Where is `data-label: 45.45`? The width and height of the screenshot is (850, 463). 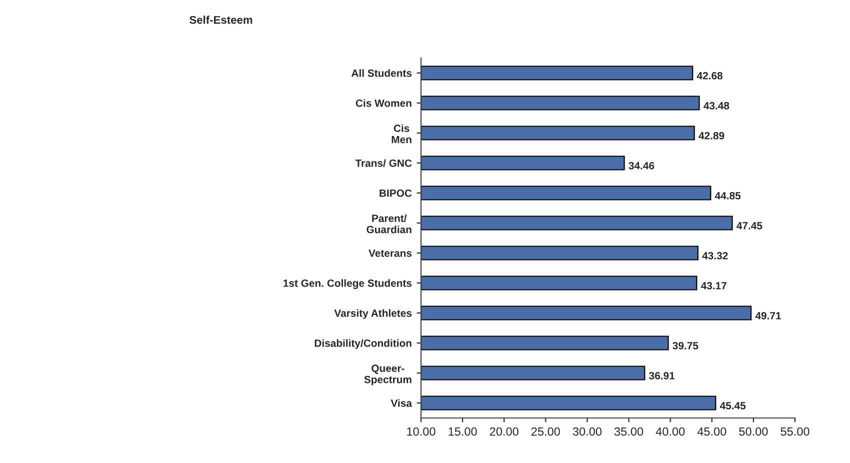
data-label: 45.45 is located at coordinates (733, 406).